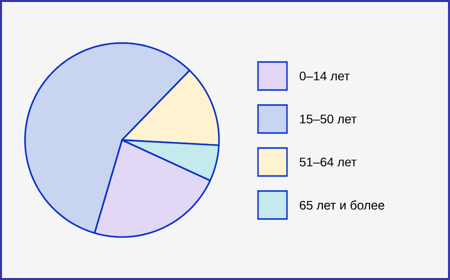 Image resolution: width=450 pixels, height=280 pixels. I want to click on legend-label: 0–14 лет, so click(325, 76).